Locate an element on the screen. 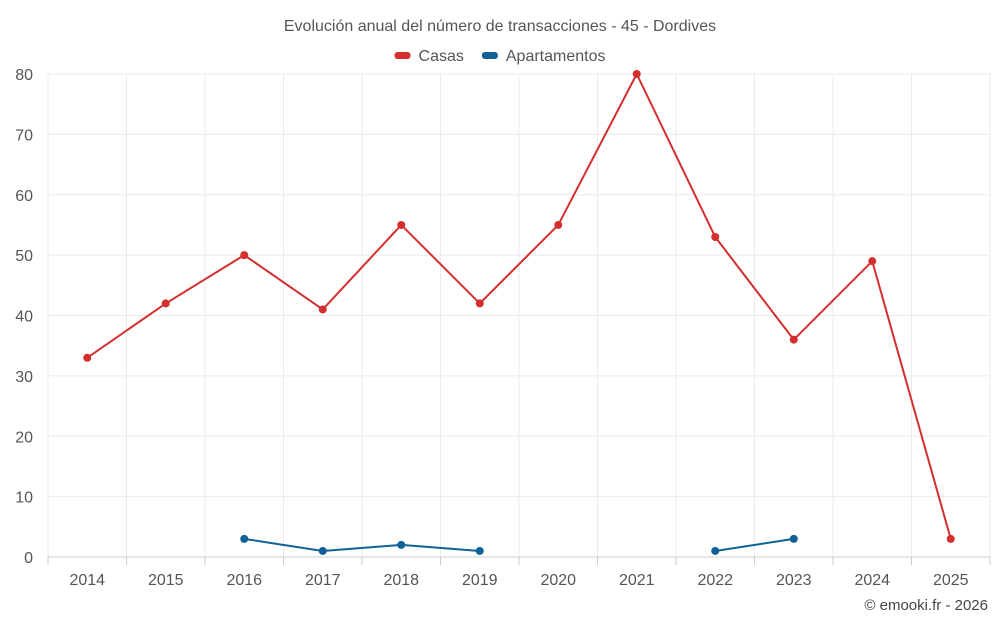 The width and height of the screenshot is (1000, 625). x-tick-label: 2021 is located at coordinates (637, 580).